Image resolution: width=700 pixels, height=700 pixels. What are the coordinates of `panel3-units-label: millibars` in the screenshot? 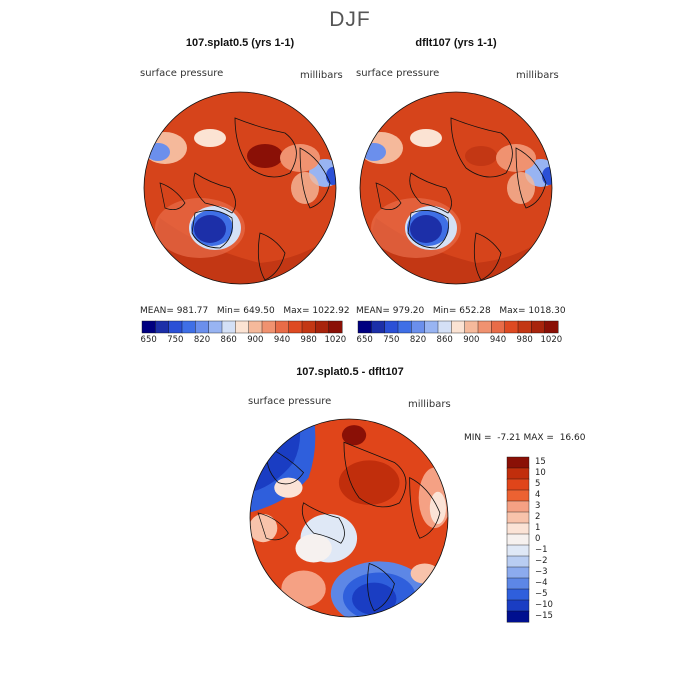 It's located at (429, 404).